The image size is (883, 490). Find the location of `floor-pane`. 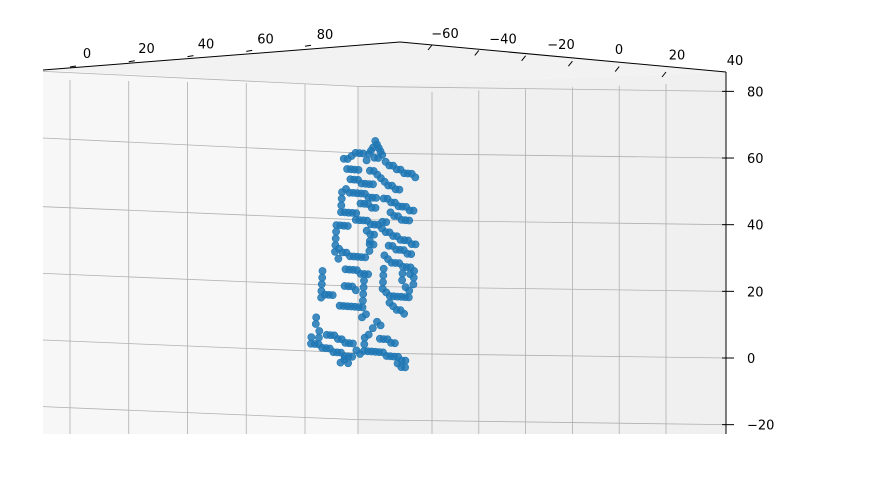

floor-pane is located at coordinates (384, 64).